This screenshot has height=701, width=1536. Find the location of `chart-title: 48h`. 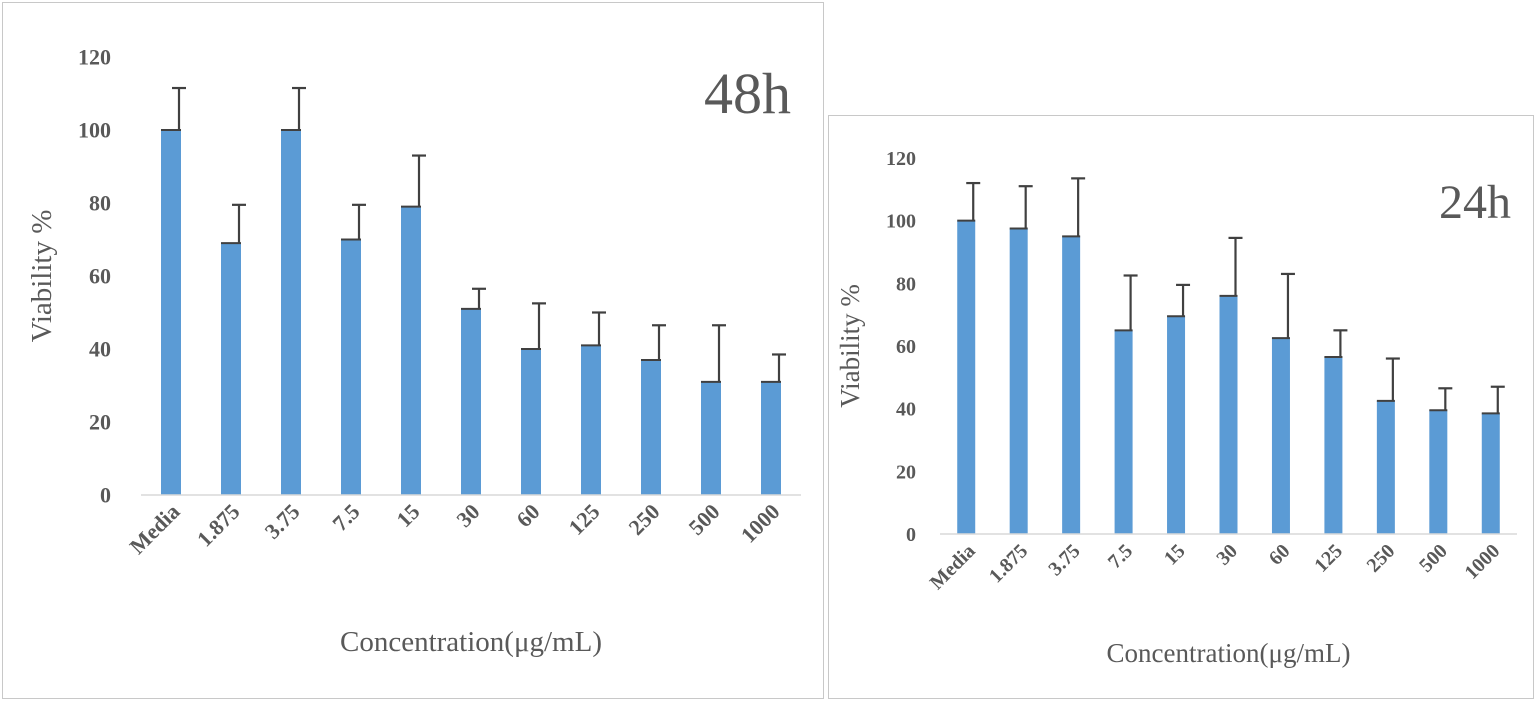

chart-title: 48h is located at coordinates (747, 93).